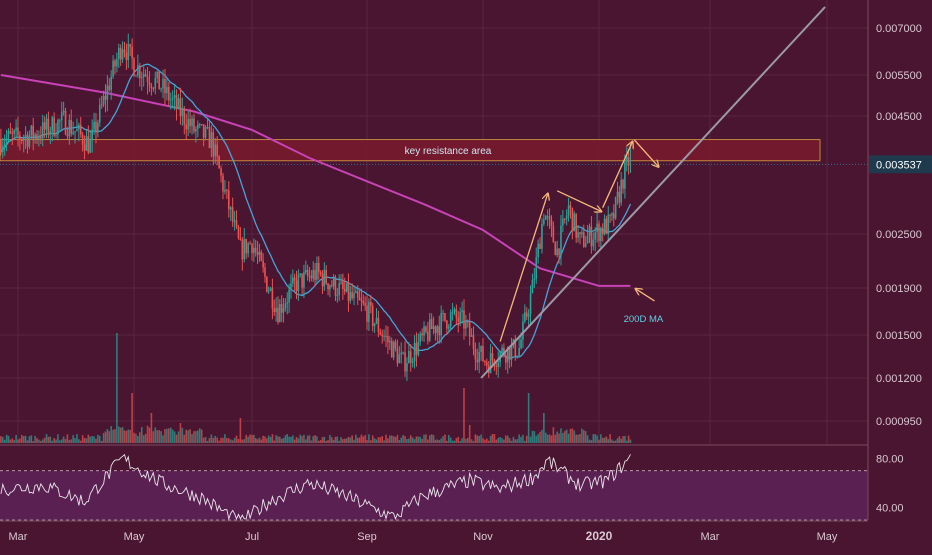 Image resolution: width=932 pixels, height=555 pixels. Describe the element at coordinates (410, 150) in the screenshot. I see `resistance-zone-rect` at that location.